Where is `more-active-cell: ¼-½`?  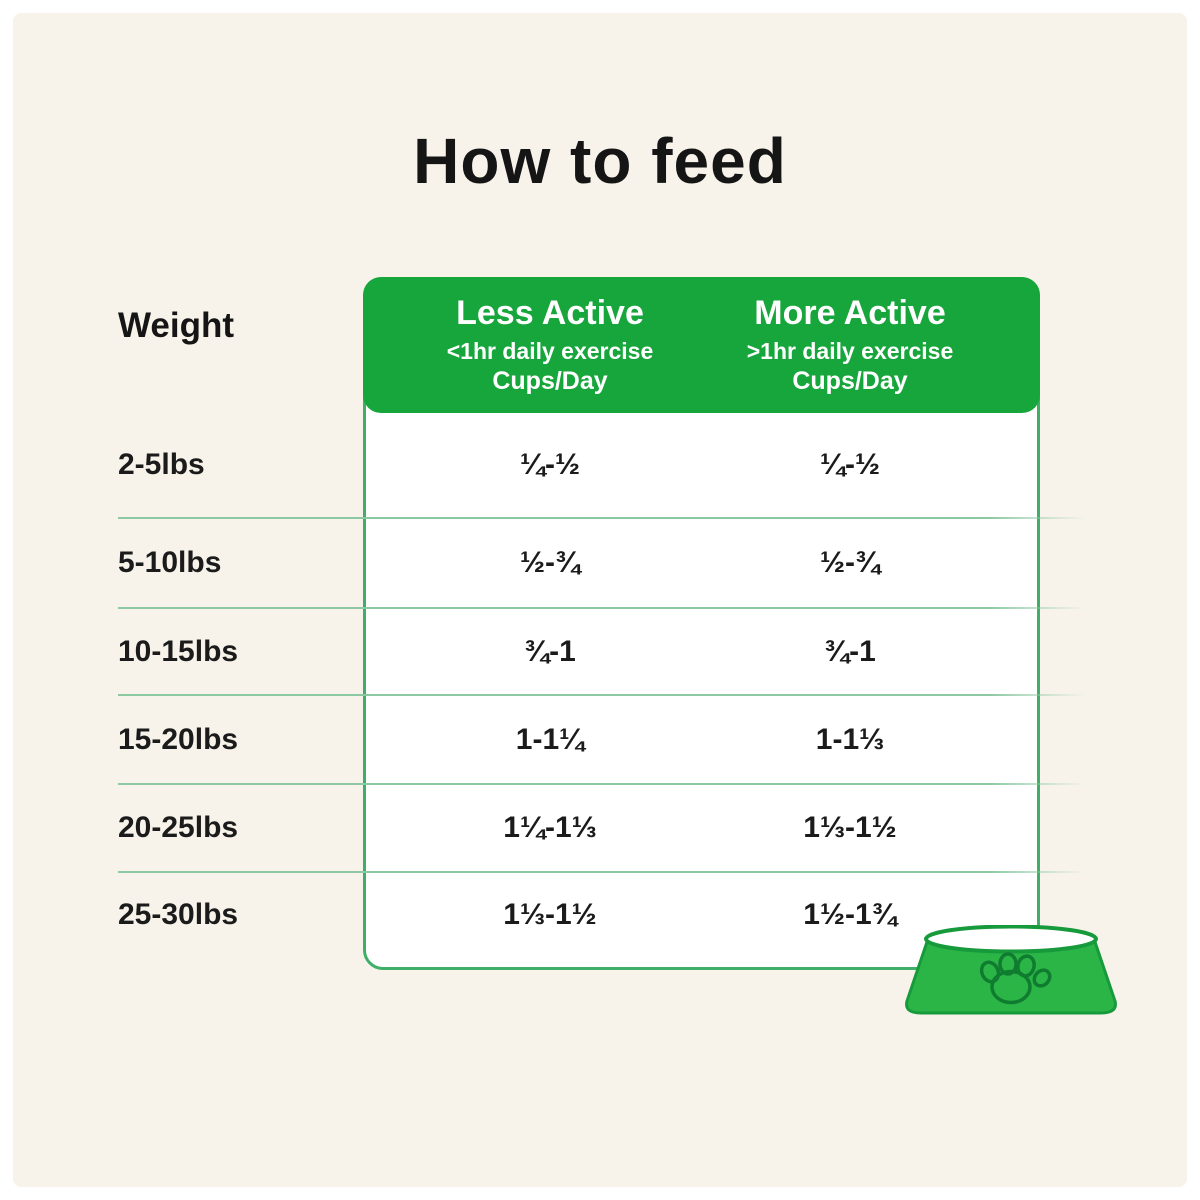
more-active-cell: ¼-½ is located at coordinates (850, 464).